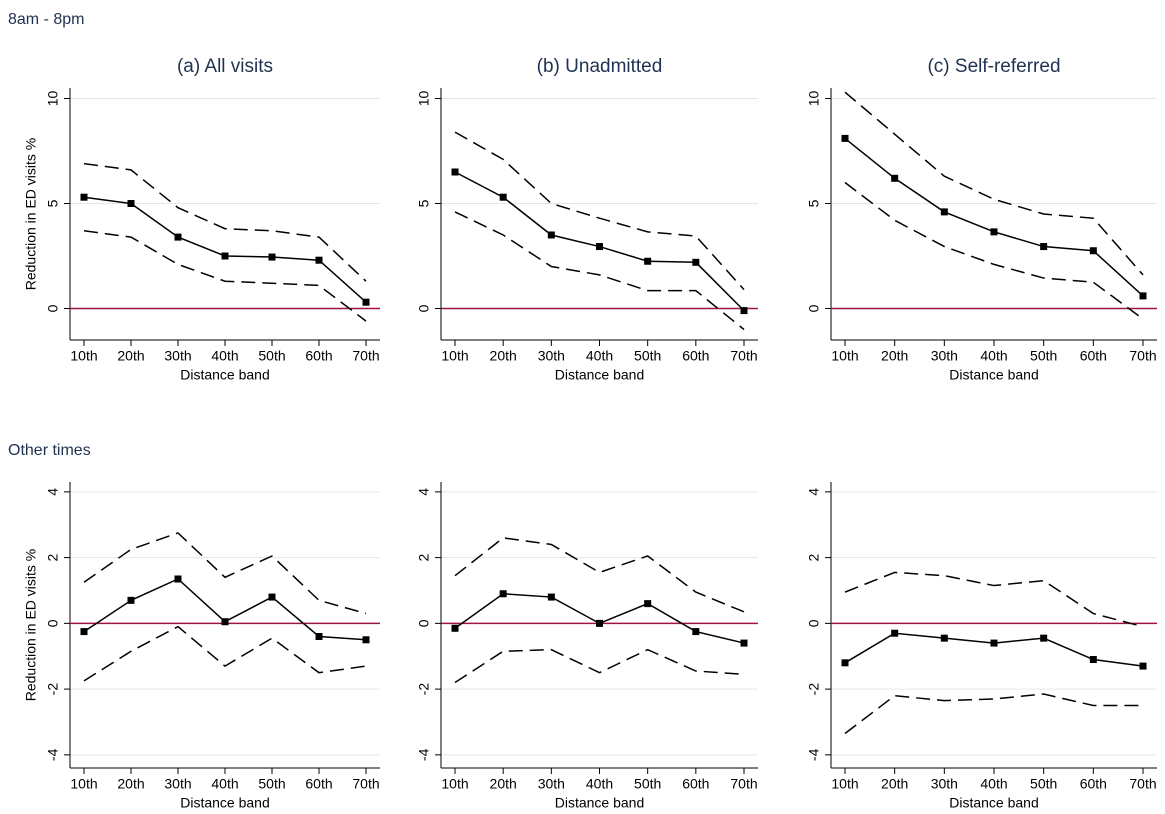 The height and width of the screenshot is (814, 1165). I want to click on chart-title: (a) All visits, so click(225, 66).